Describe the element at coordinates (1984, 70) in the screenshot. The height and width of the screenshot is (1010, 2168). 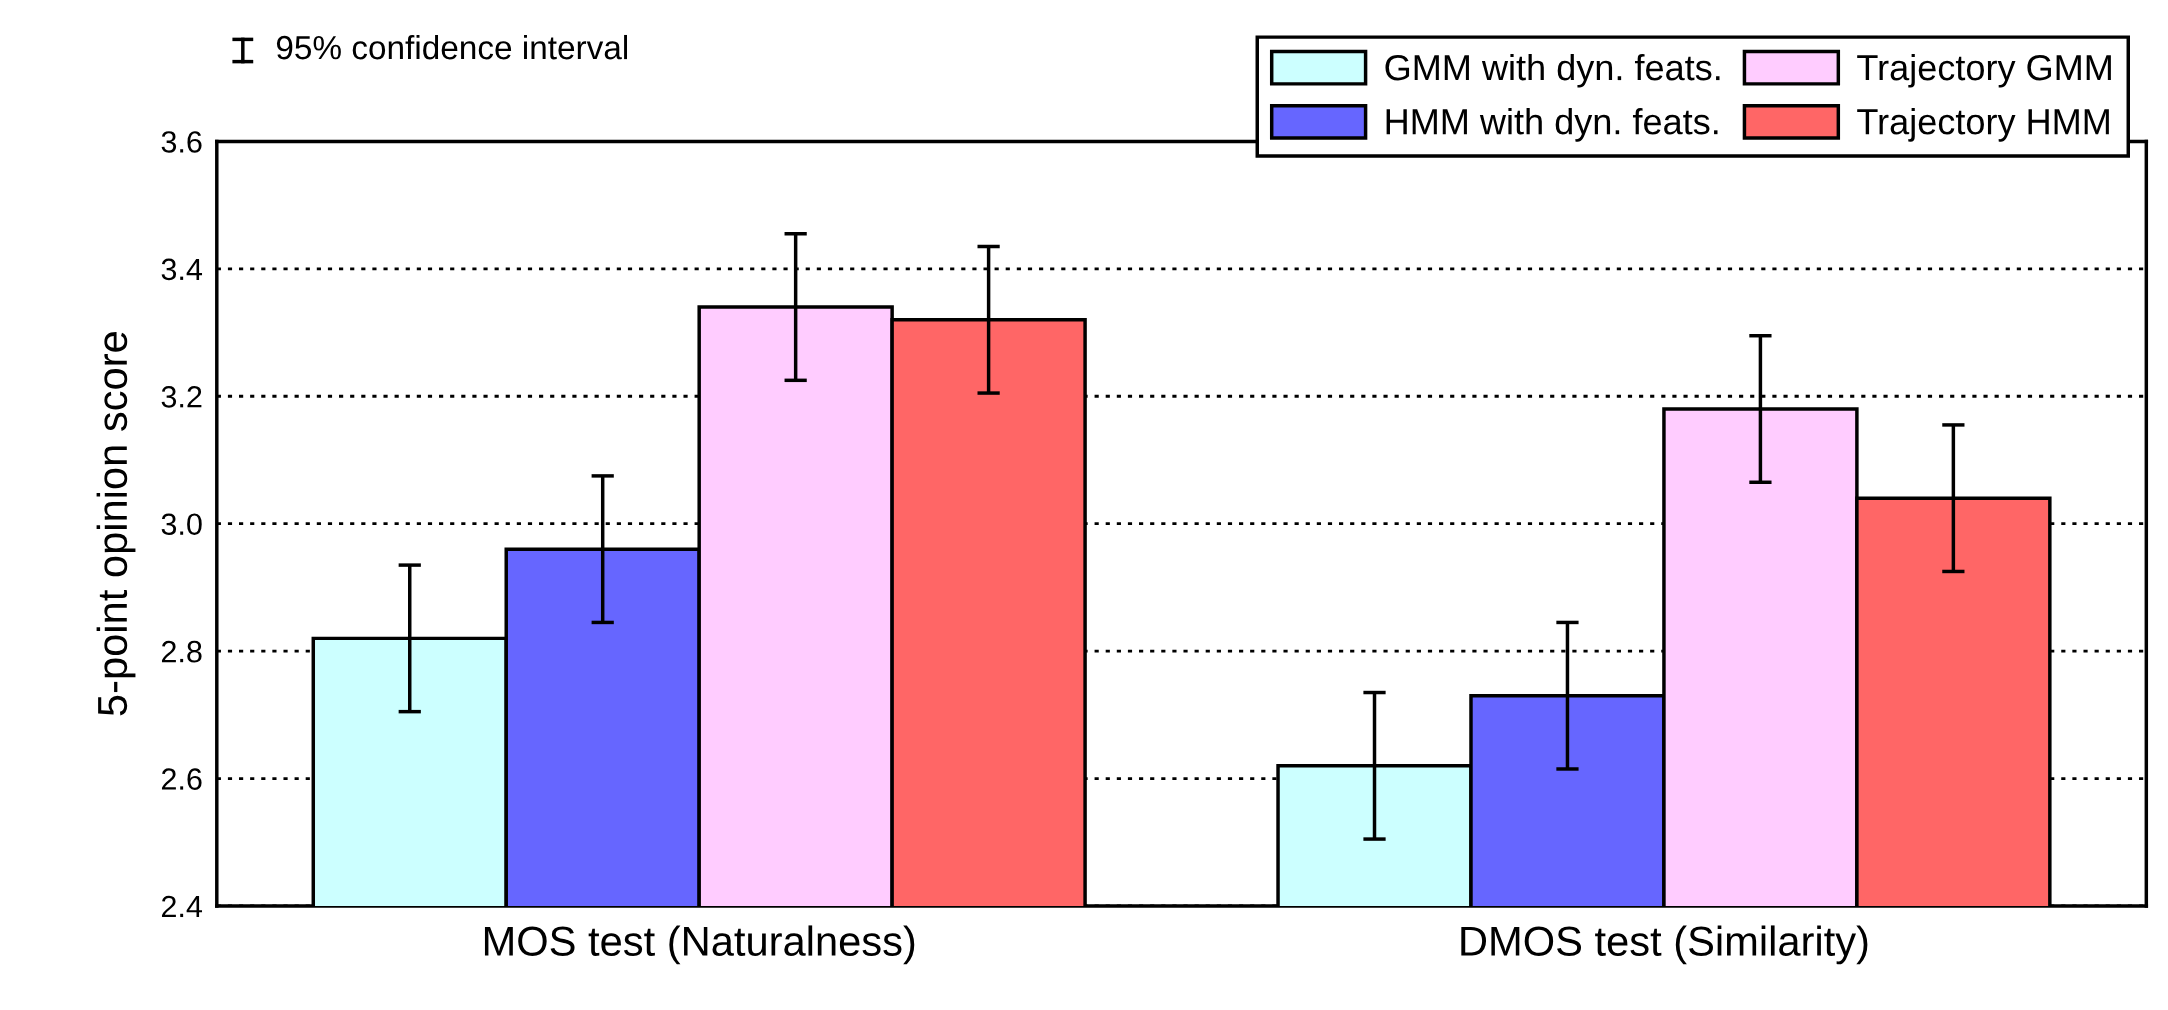
I see `legend-label: Trajectory GMM` at that location.